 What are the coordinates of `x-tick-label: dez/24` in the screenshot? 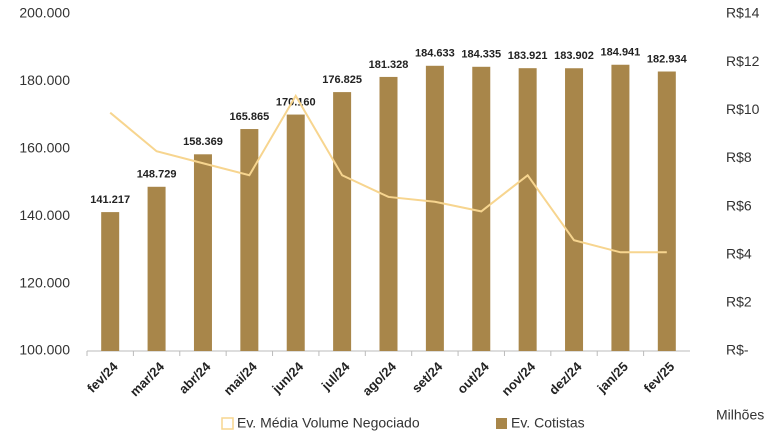 It's located at (565, 377).